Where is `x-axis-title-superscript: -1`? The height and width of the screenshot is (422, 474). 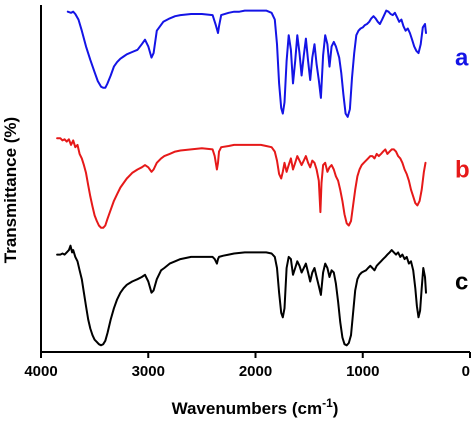 x-axis-title-superscript: -1 is located at coordinates (327, 403).